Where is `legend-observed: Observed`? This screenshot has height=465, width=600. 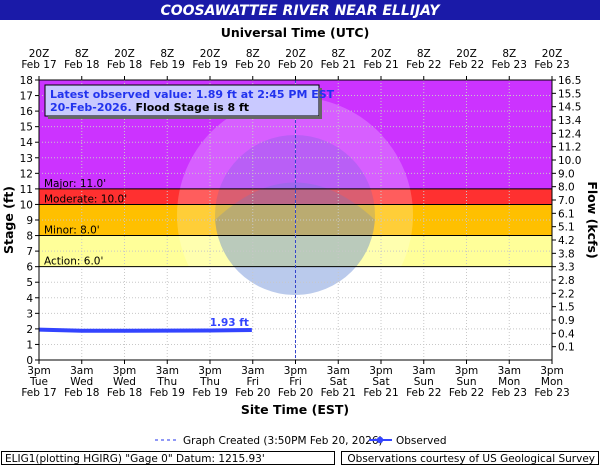
legend-observed: Observed is located at coordinates (421, 441).